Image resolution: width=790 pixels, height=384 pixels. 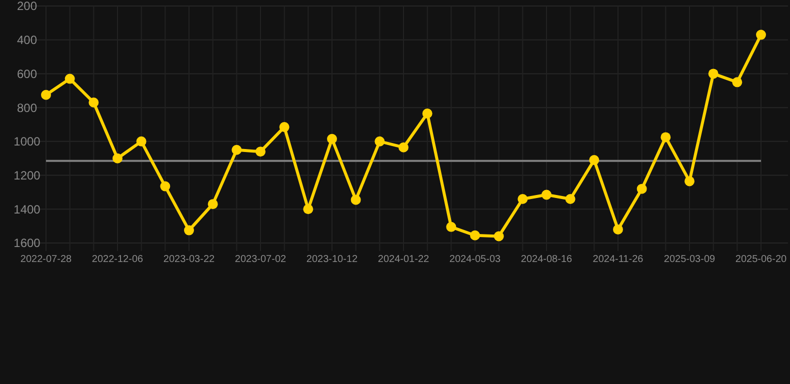 I want to click on y-tick-label: 600, so click(x=27, y=73).